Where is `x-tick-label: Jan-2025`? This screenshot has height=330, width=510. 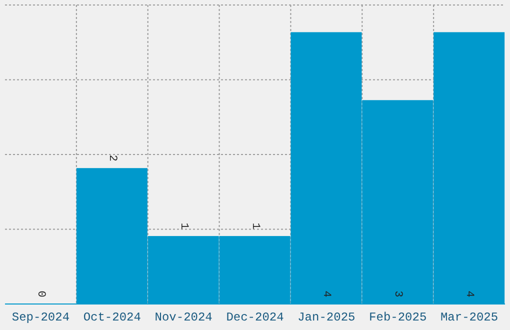
x-tick-label: Jan-2025 is located at coordinates (327, 317).